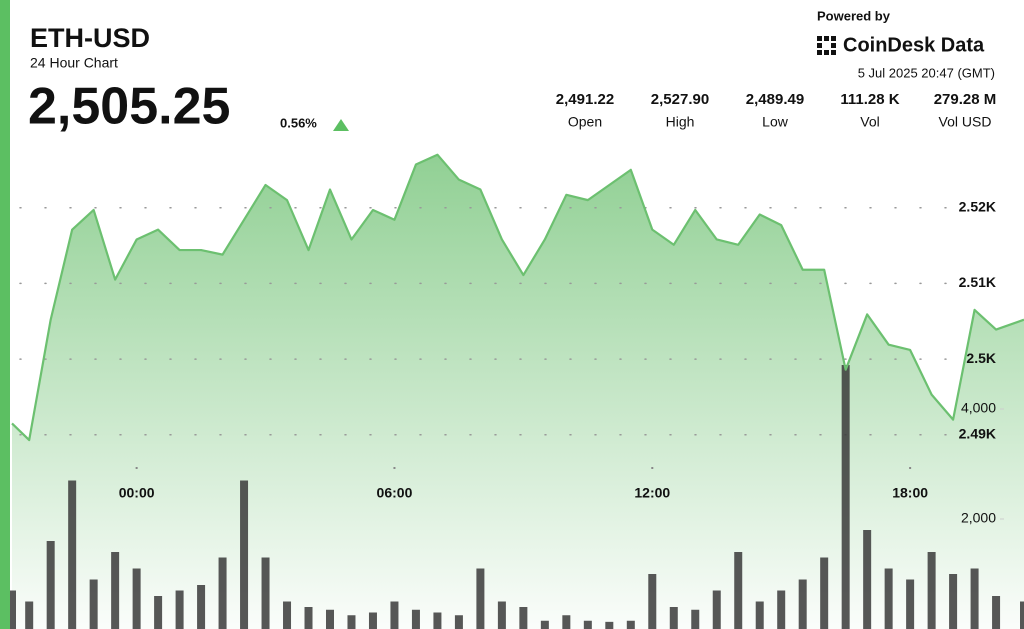 The width and height of the screenshot is (1024, 629). Describe the element at coordinates (680, 99) in the screenshot. I see `stat-value: 2,527.90` at that location.